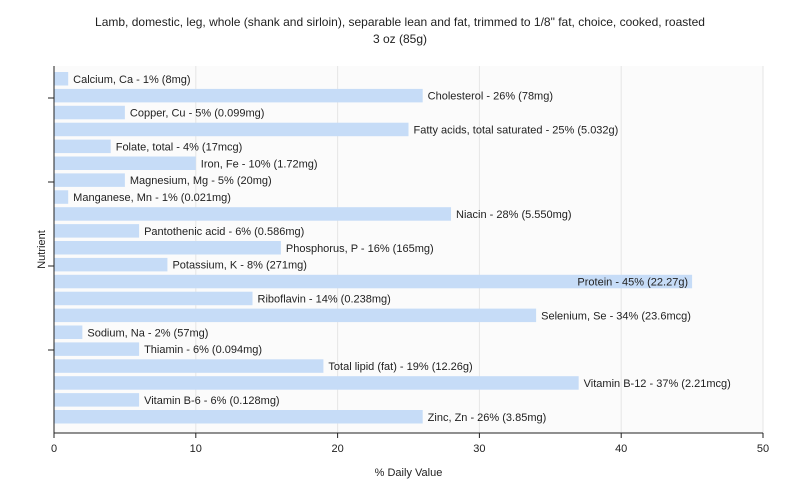 The image size is (800, 500). I want to click on x-tick-label-4: 40, so click(621, 449).